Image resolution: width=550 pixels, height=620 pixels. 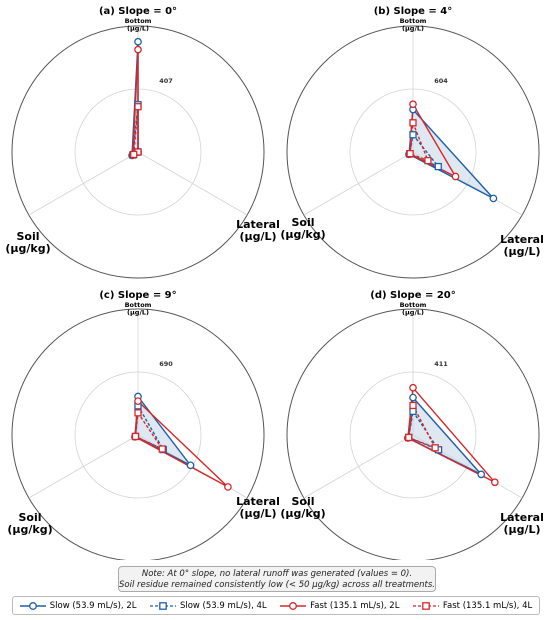 I want to click on radar-title: (b) Slope = 4°, so click(x=413, y=11).